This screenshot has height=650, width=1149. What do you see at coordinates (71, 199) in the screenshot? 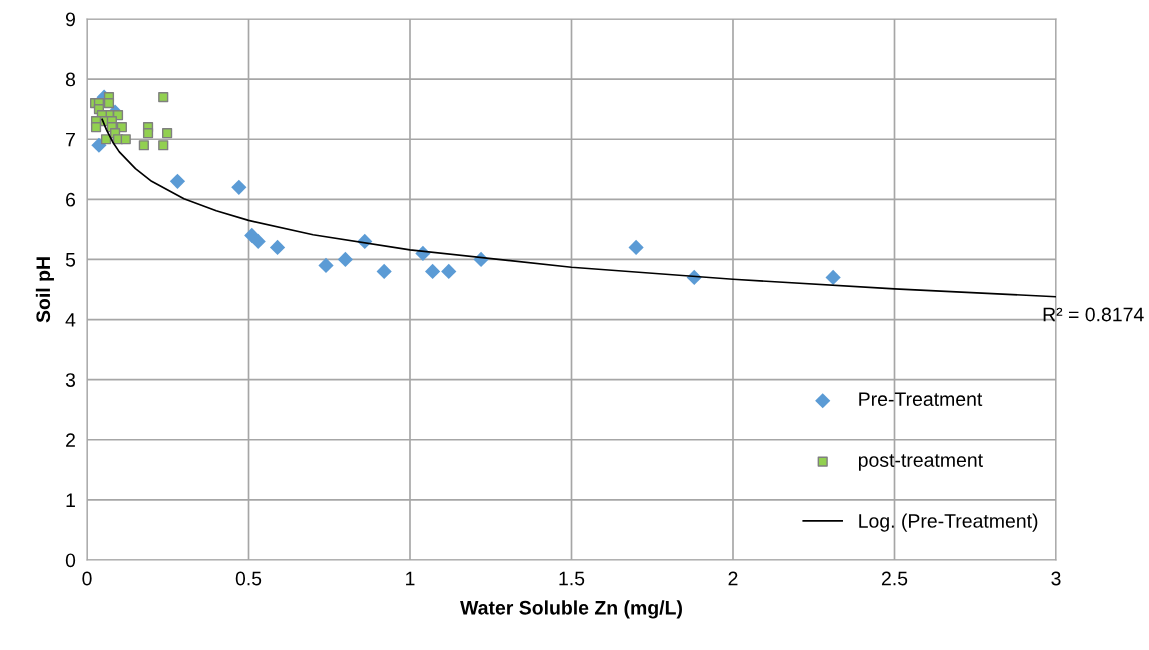
I see `y-tick-label: 6` at bounding box center [71, 199].